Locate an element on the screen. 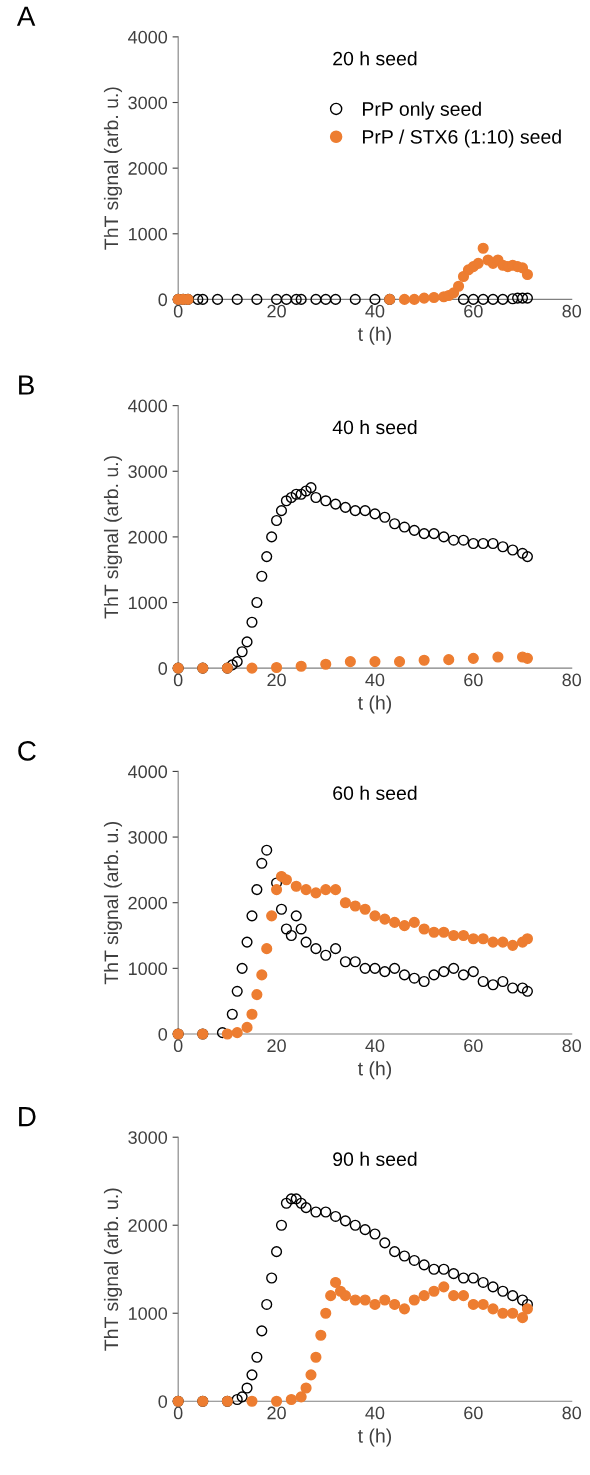 The height and width of the screenshot is (1475, 590). legend-label: PrP / STX6 (1:10) seed is located at coordinates (462, 138).